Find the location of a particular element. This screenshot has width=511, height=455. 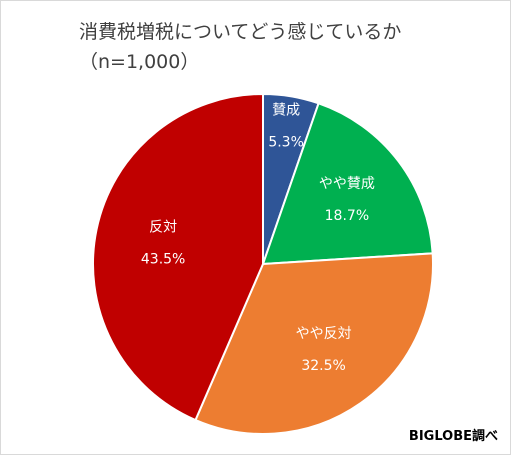

slice-value-label: 18.7% is located at coordinates (347, 216).